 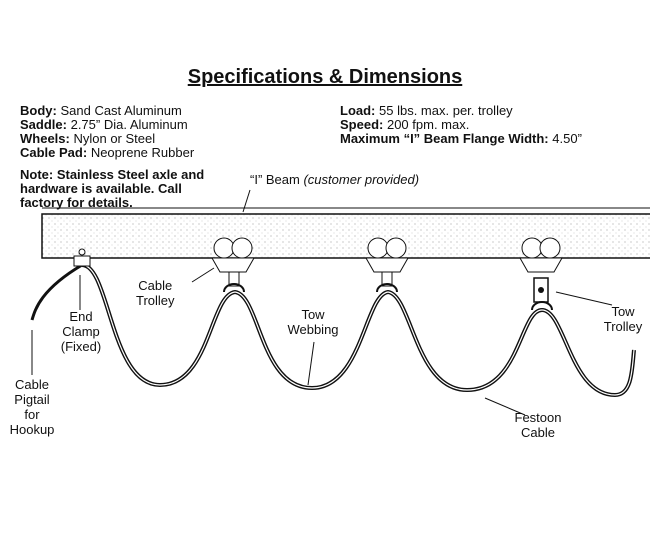 I want to click on label-end-clamp: End Clamp (Fixed), so click(x=81, y=331).